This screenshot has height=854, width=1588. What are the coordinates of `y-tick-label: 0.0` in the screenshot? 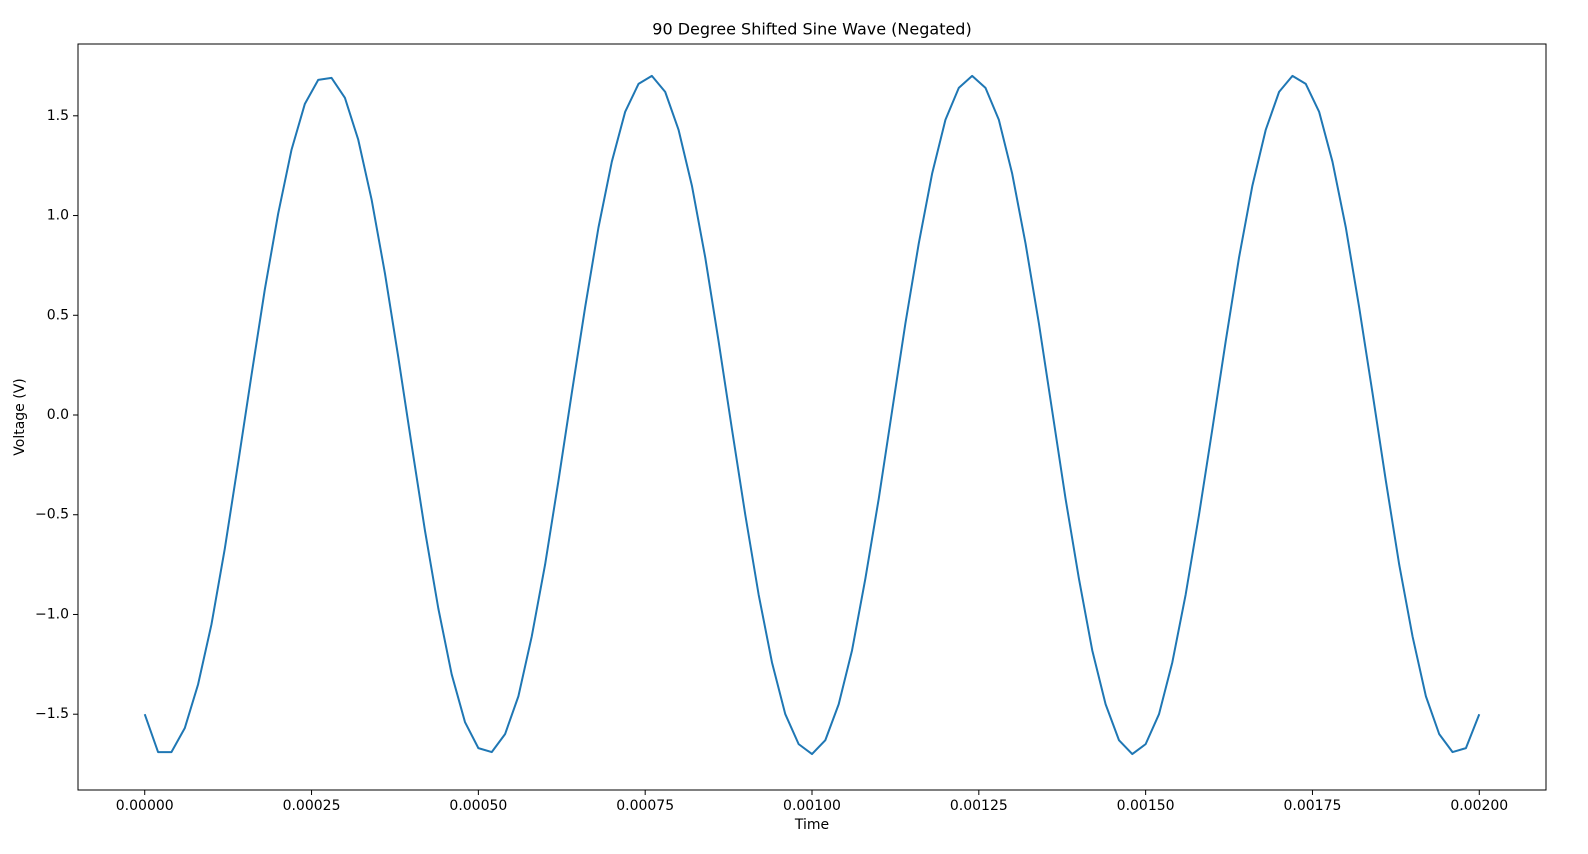 It's located at (58, 415).